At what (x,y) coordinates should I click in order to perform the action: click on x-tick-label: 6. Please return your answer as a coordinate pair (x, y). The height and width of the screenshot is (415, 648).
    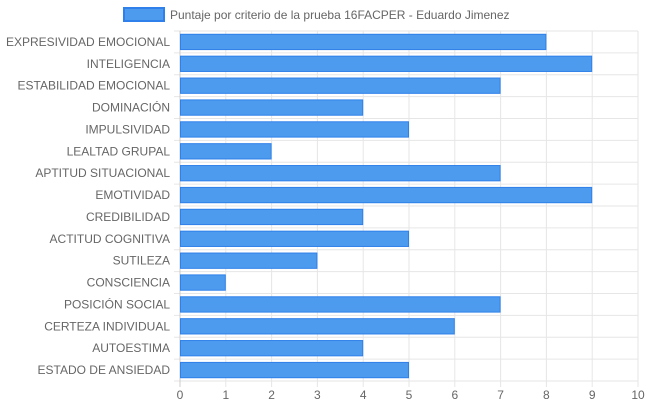
    Looking at the image, I should click on (454, 395).